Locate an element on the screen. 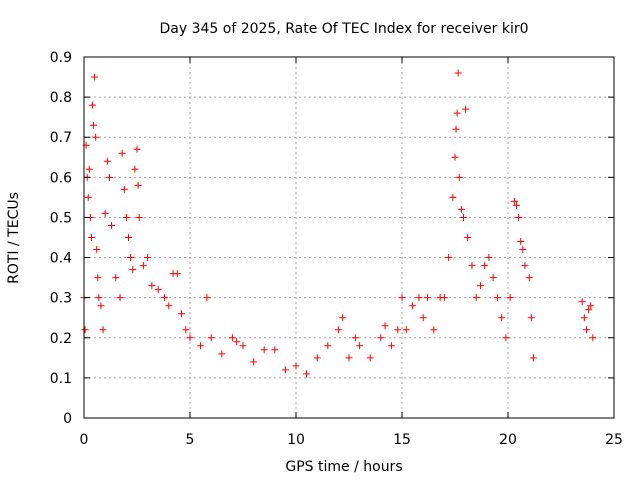 The width and height of the screenshot is (640, 480). y-axis-label: ROTI / TECUs is located at coordinates (14, 238).